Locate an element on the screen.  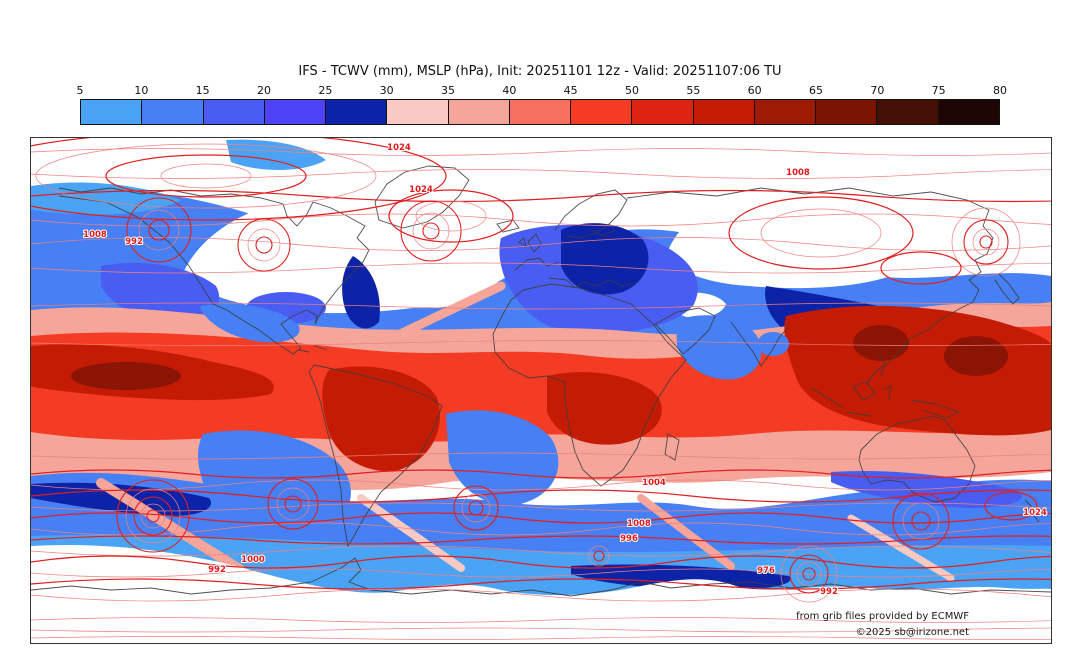
colorbar-tick-30: 30 is located at coordinates (386, 90).